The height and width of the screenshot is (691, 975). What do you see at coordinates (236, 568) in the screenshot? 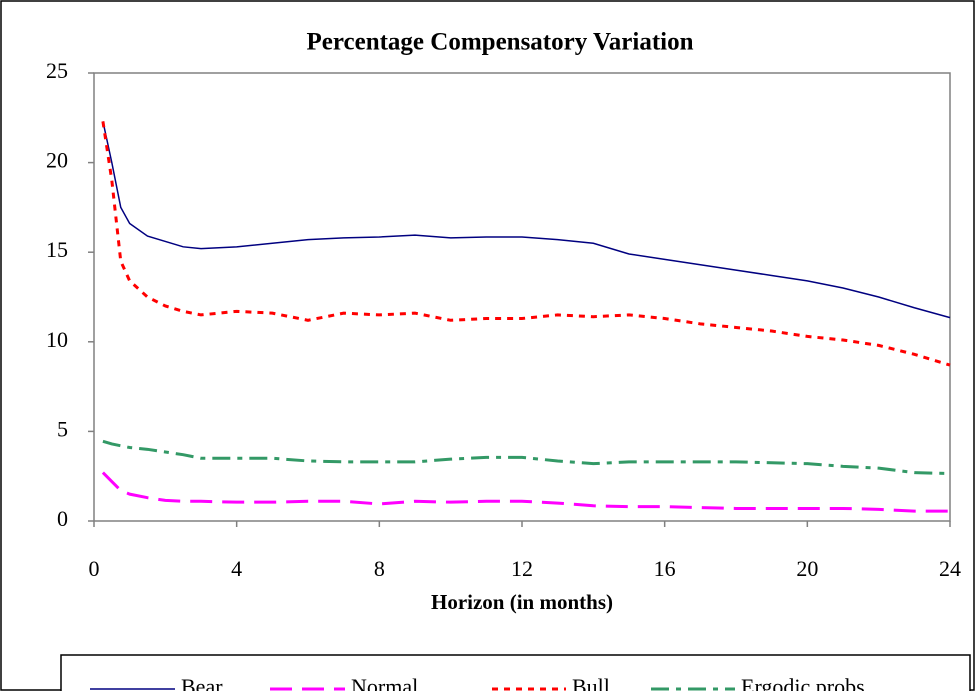
I see `x-tick-label: 4` at bounding box center [236, 568].